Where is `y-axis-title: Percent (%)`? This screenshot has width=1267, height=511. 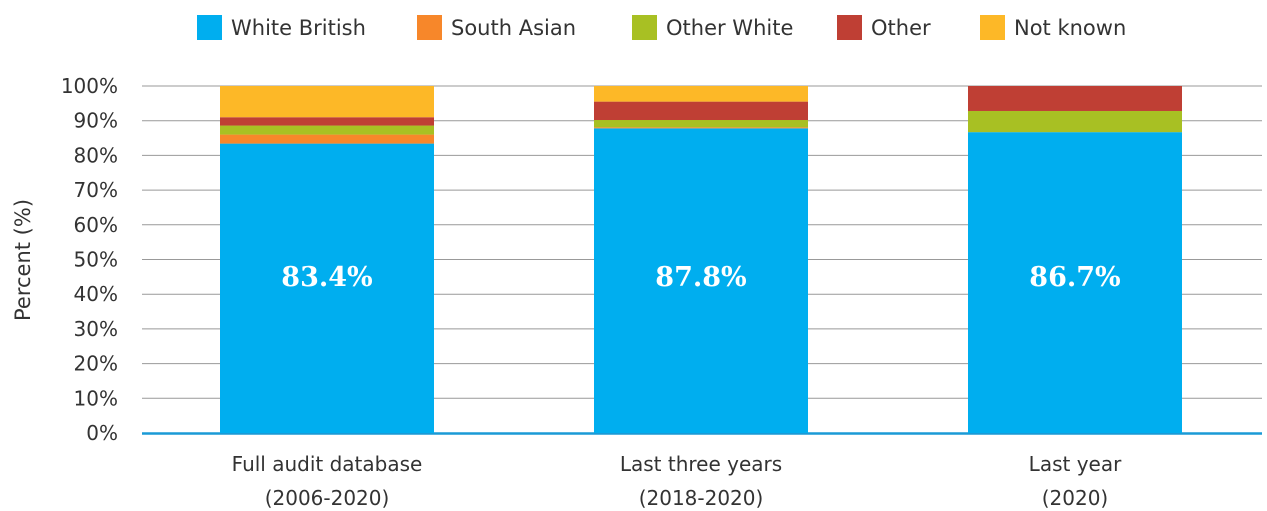 y-axis-title: Percent (%) is located at coordinates (23, 260).